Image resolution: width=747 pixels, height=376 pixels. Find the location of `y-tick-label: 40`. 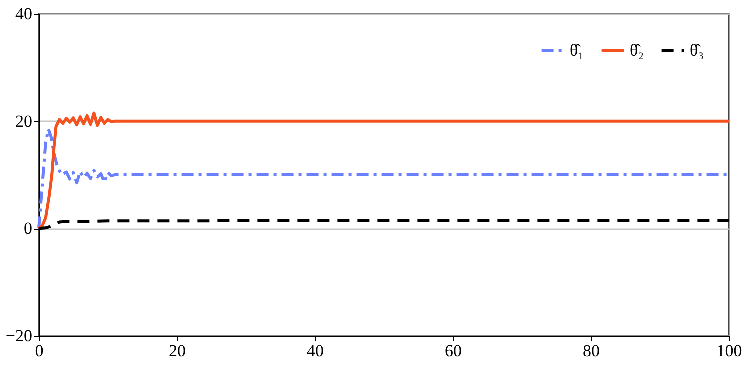

y-tick-label: 40 is located at coordinates (24, 14).